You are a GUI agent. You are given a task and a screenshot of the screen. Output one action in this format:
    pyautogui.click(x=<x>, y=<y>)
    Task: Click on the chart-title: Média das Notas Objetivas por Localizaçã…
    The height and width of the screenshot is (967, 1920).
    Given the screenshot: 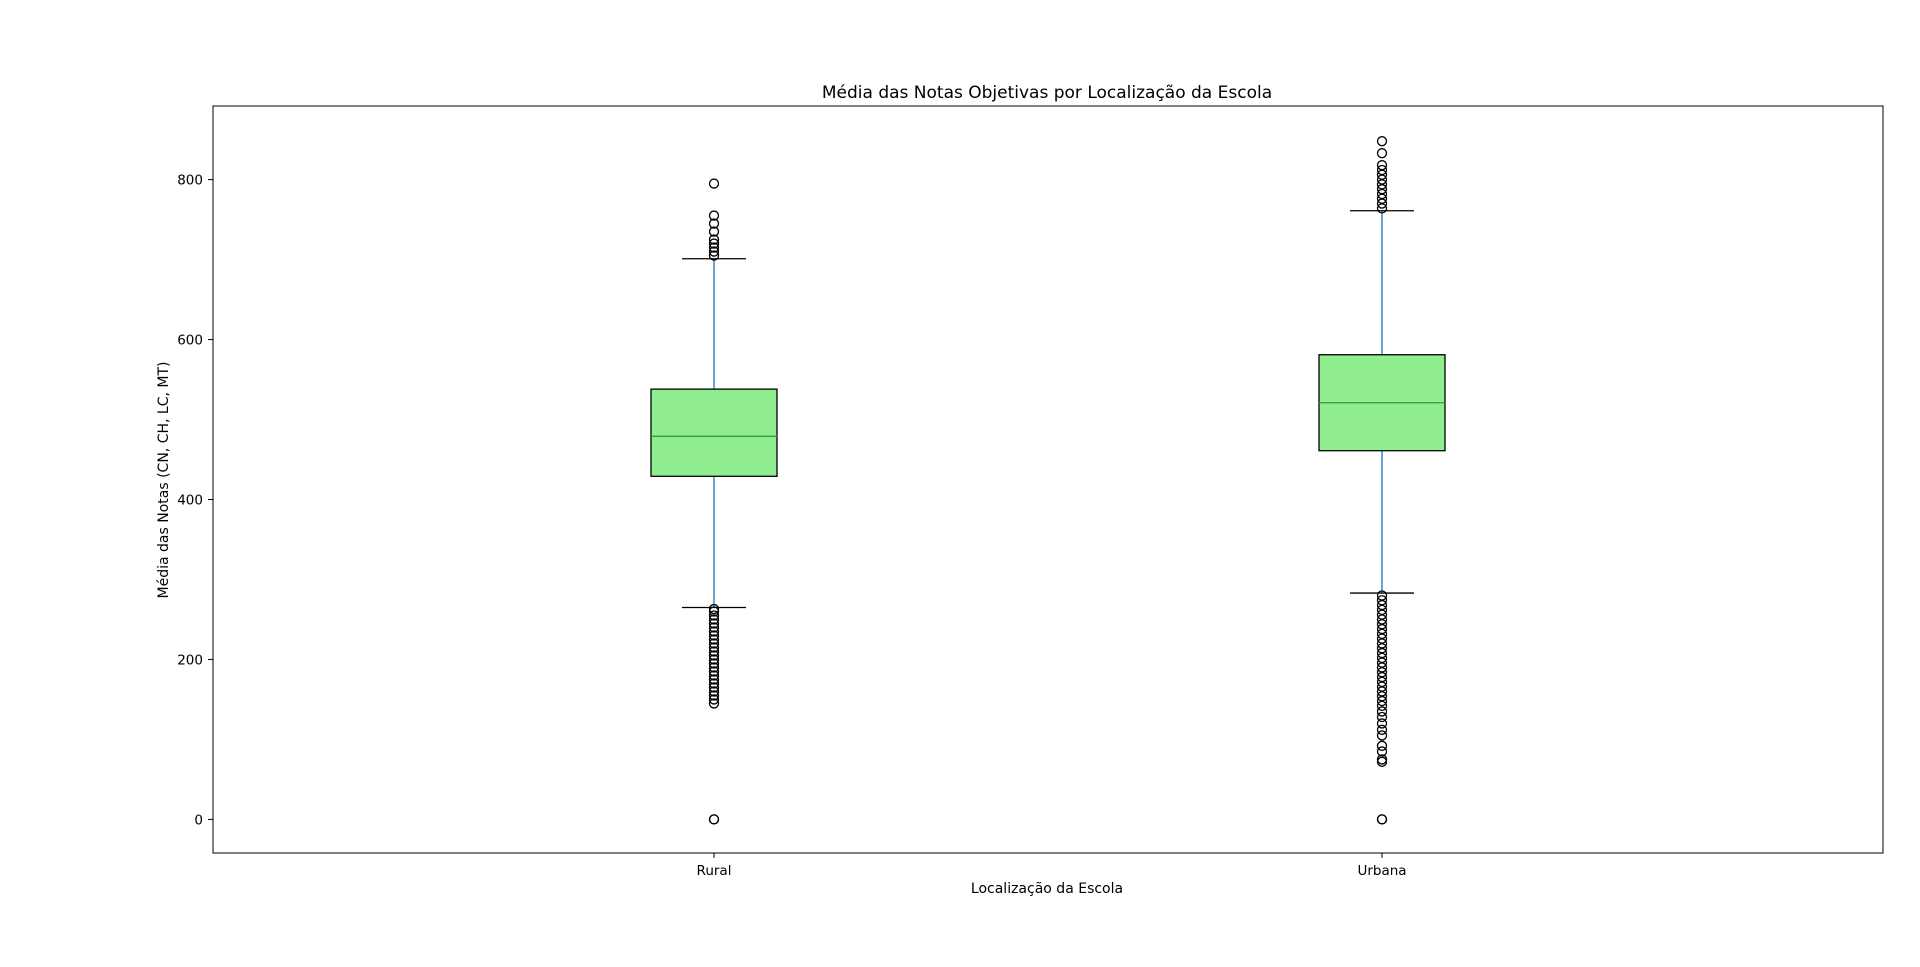 What is the action you would take?
    pyautogui.click(x=1047, y=93)
    